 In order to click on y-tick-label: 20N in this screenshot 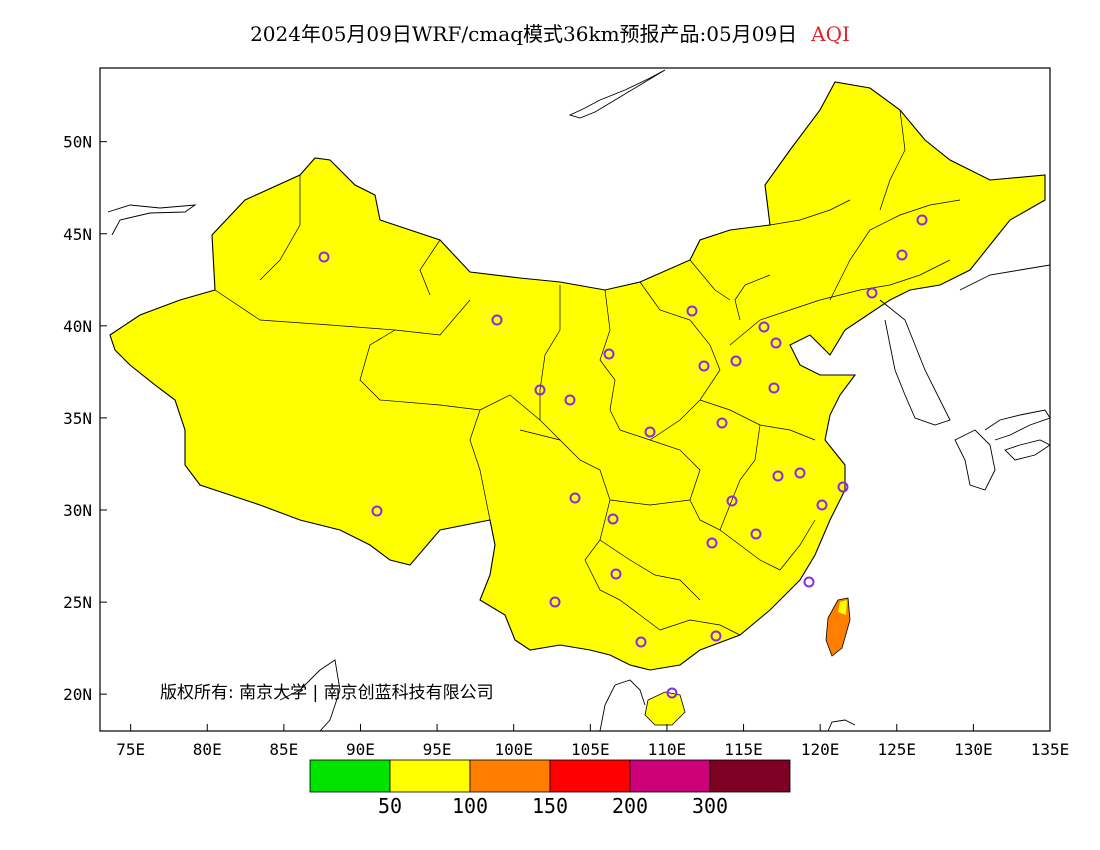, I will do `click(77, 694)`.